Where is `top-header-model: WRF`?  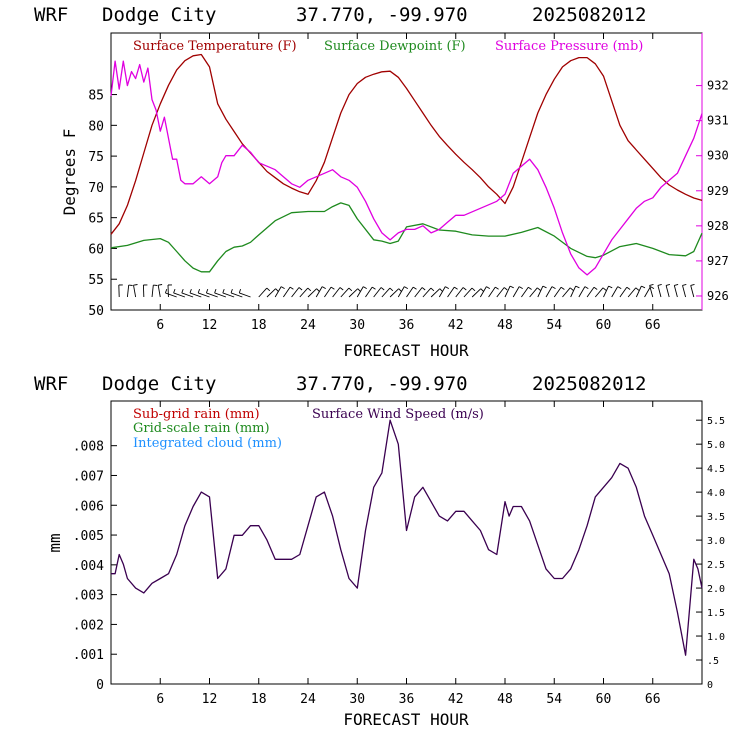 top-header-model: WRF is located at coordinates (51, 15).